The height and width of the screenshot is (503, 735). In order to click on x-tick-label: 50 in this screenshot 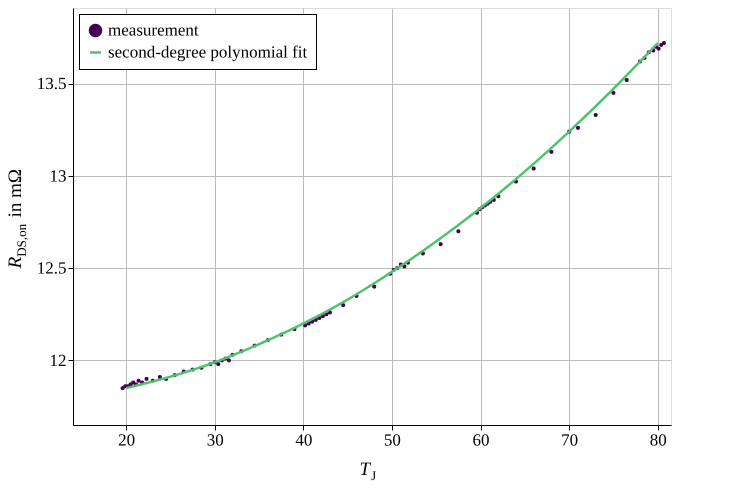, I will do `click(392, 440)`.